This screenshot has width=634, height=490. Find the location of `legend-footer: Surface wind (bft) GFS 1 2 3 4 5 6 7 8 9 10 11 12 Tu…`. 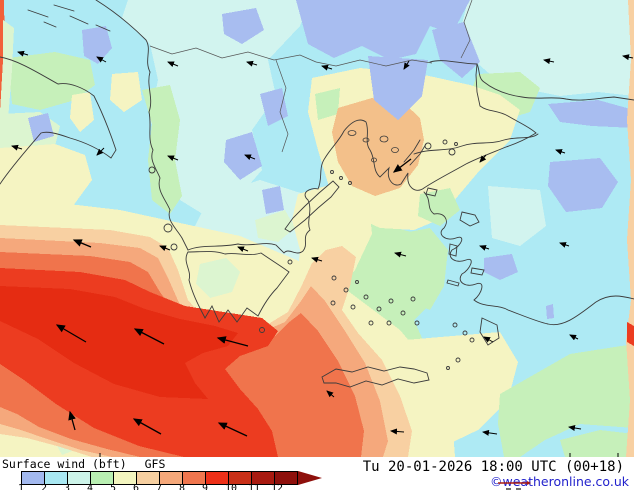

legend-footer: Surface wind (bft) GFS 1 2 3 4 5 6 7 8 9 10 11 12 Tu… is located at coordinates (317, 473).